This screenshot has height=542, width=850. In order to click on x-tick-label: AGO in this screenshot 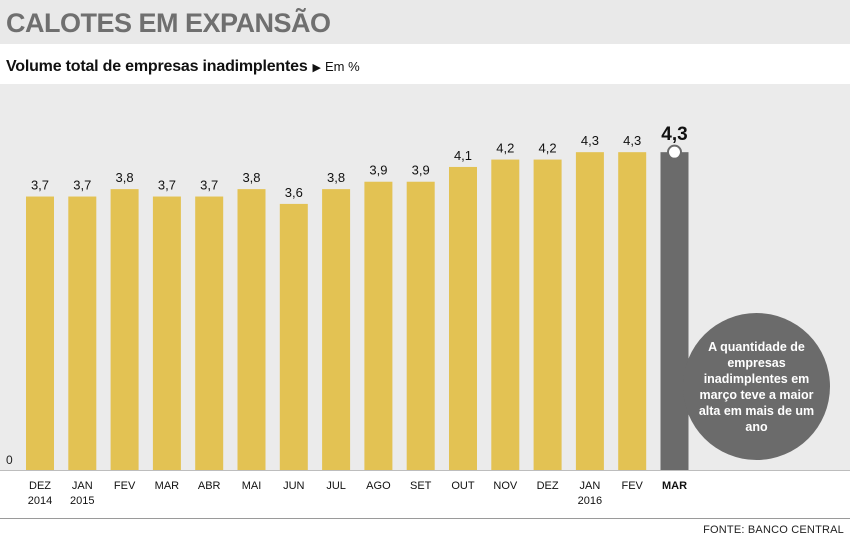, I will do `click(378, 486)`.